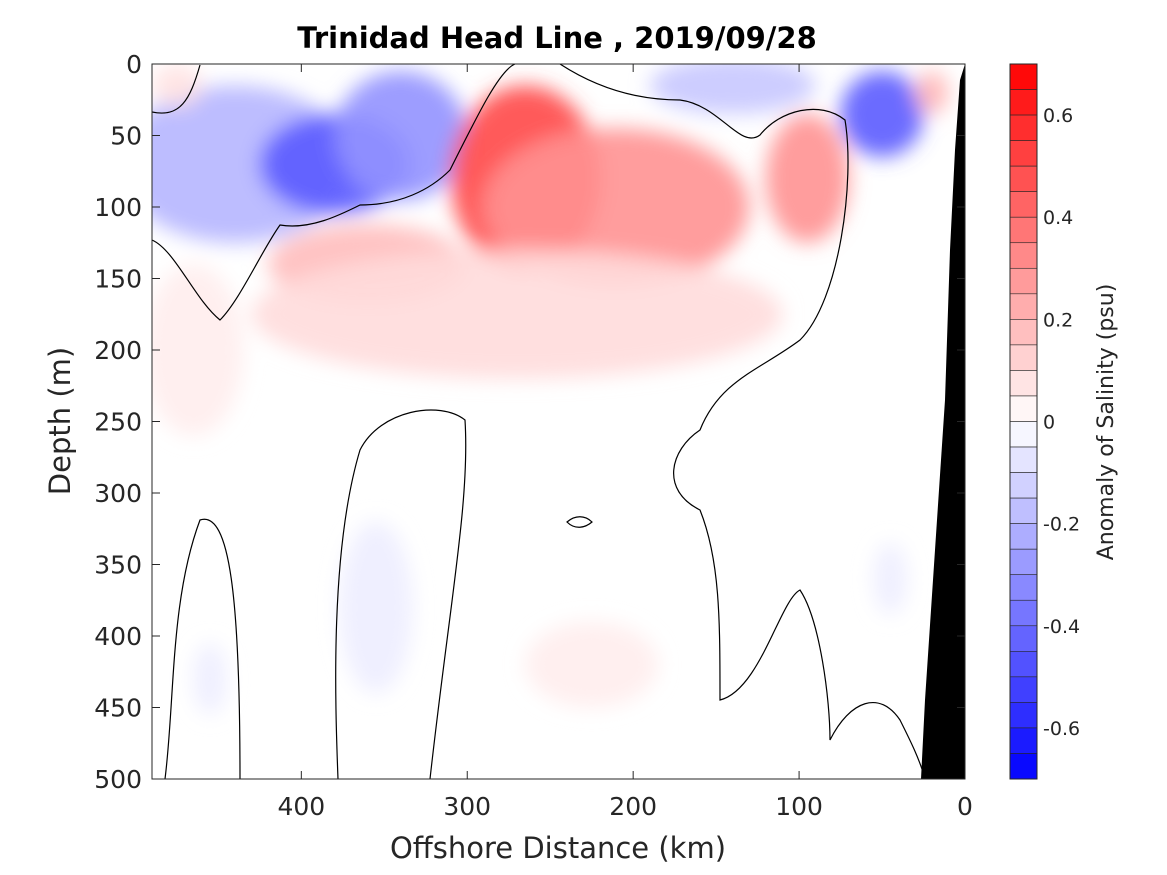 This screenshot has width=1167, height=875. What do you see at coordinates (118, 207) in the screenshot?
I see `y-tick-label-100: 100` at bounding box center [118, 207].